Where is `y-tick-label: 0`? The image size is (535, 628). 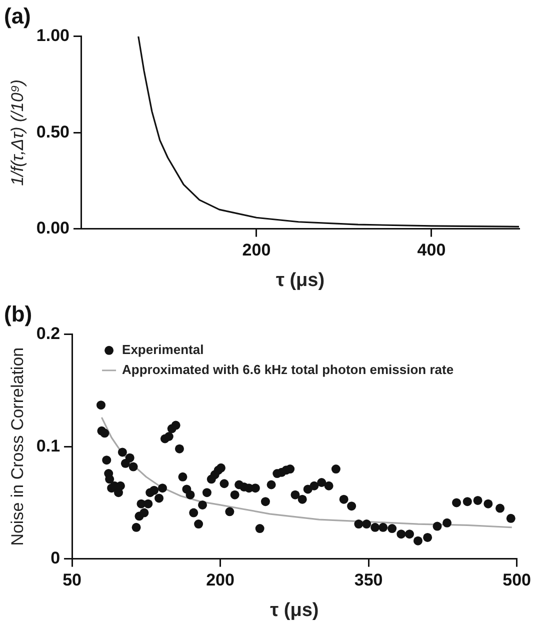
y-tick-label: 0 is located at coordinates (55, 558).